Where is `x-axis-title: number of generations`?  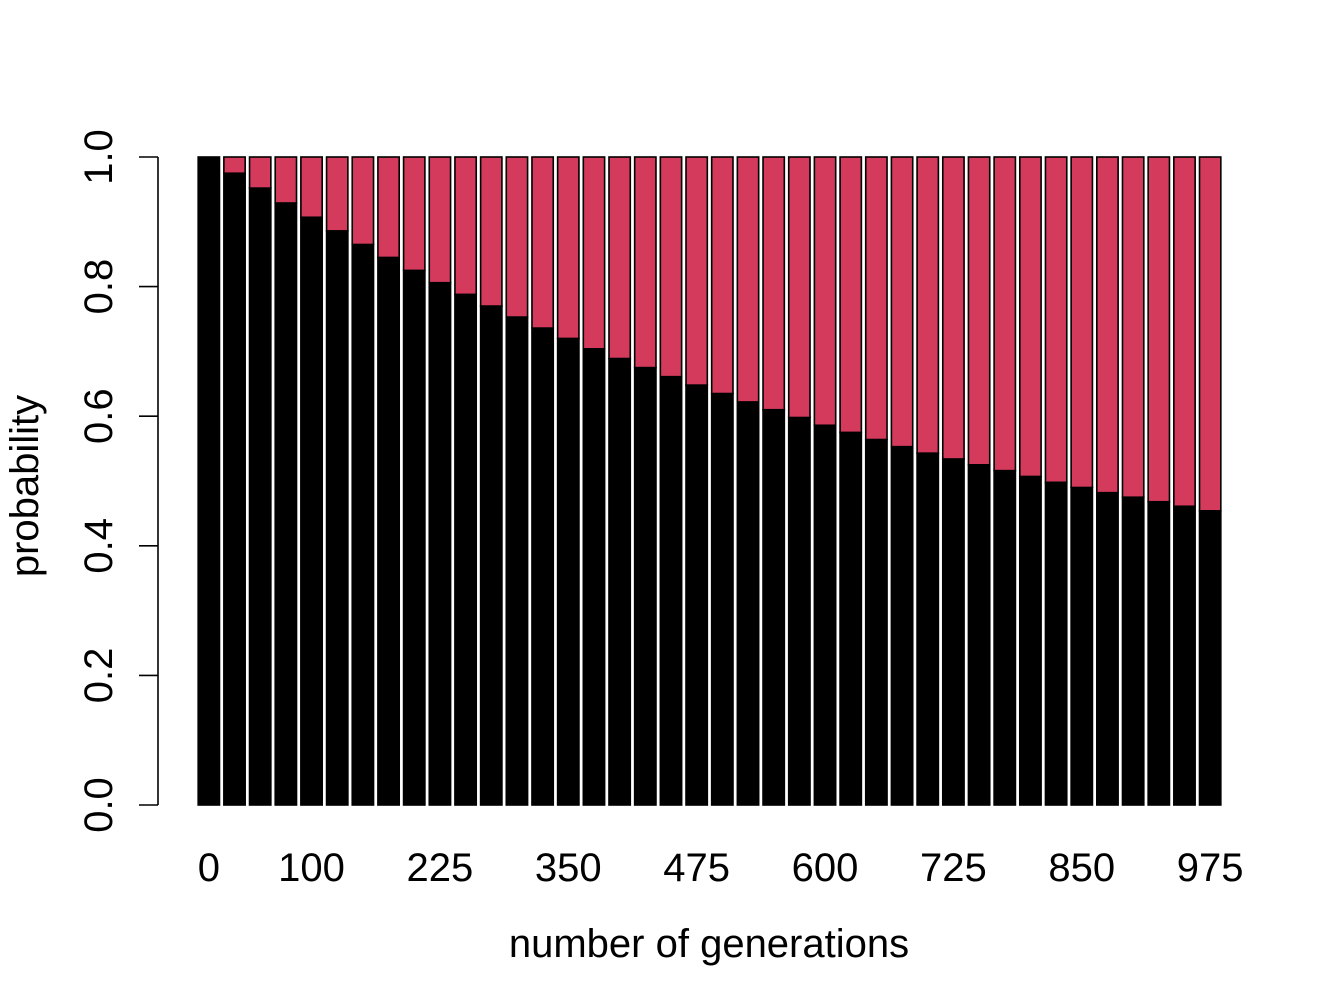 x-axis-title: number of generations is located at coordinates (709, 944).